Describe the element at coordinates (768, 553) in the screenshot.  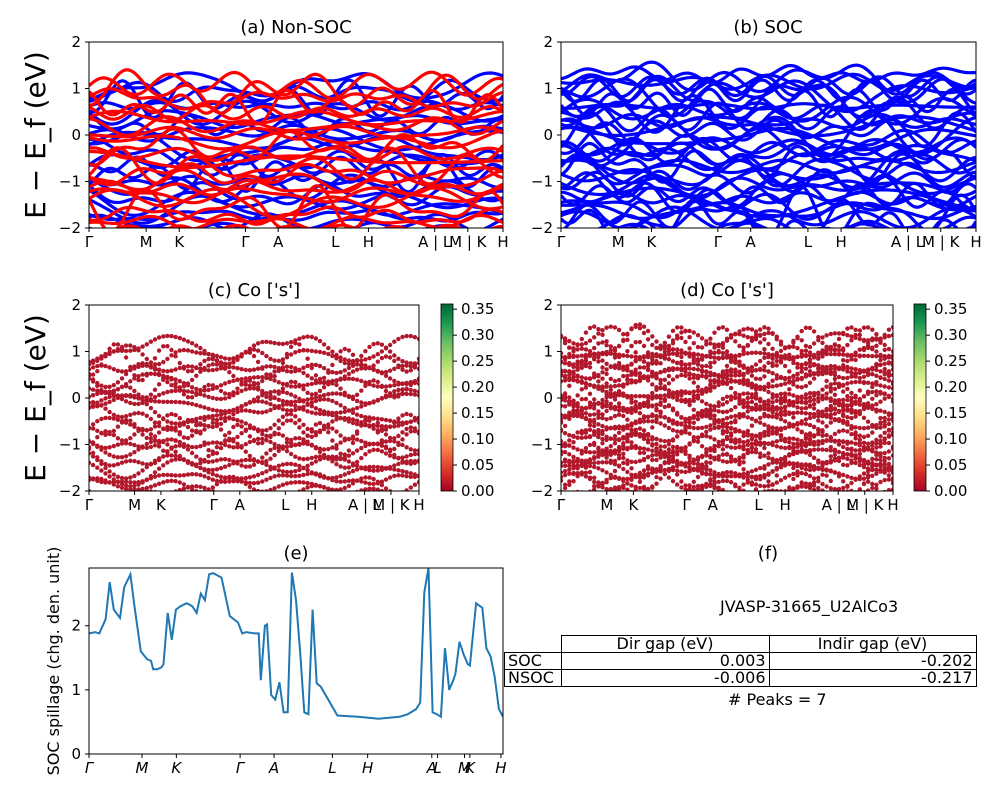
I see `panel-f-title: (f)` at that location.